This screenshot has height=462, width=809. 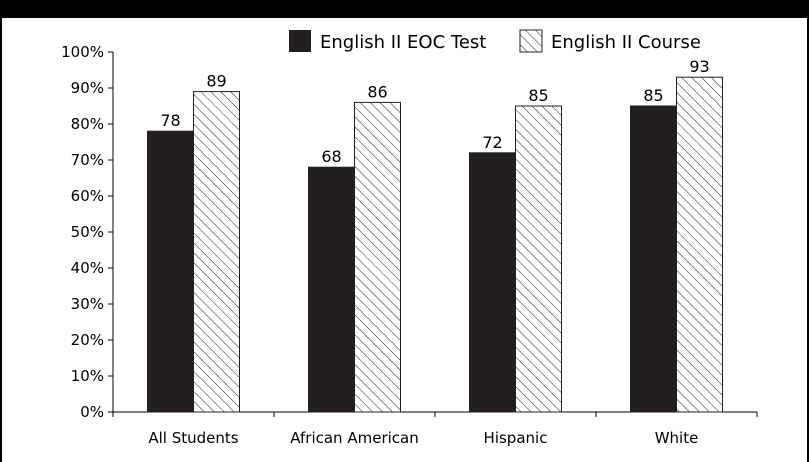 I want to click on right-border, so click(x=808, y=231).